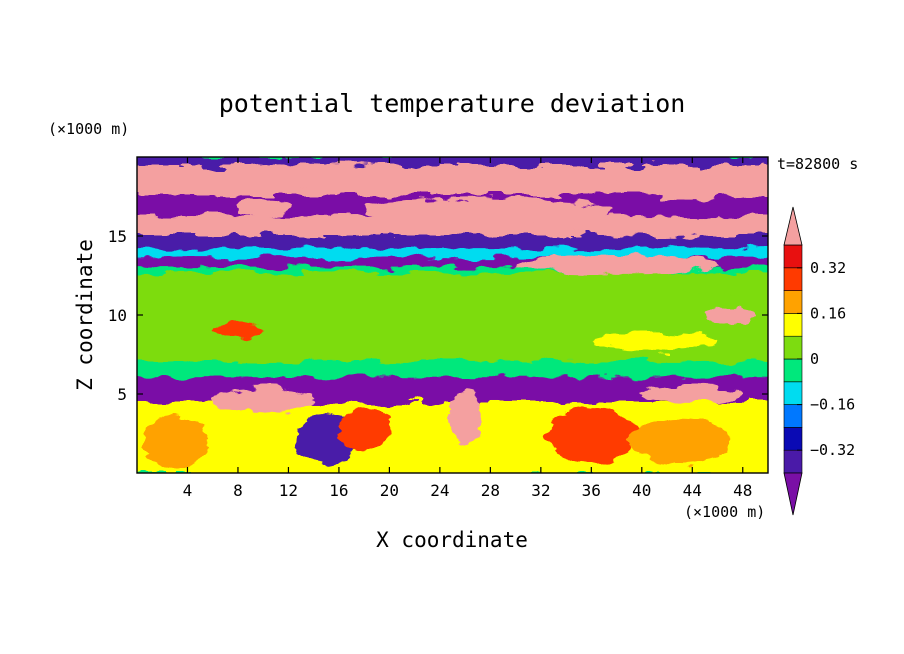  What do you see at coordinates (338, 490) in the screenshot?
I see `x-tick-label: 16` at bounding box center [338, 490].